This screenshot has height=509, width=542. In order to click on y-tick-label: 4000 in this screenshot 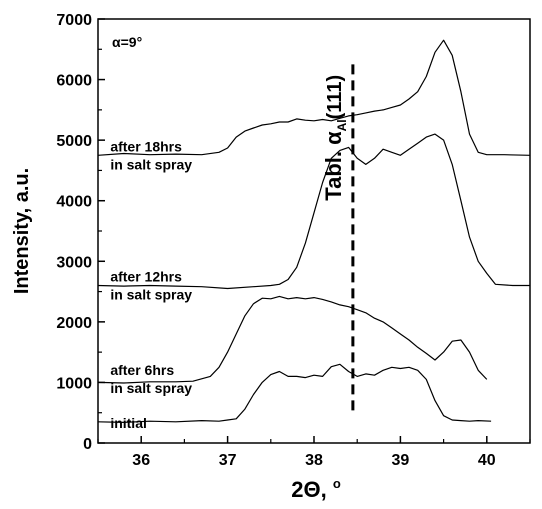, I will do `click(74, 202)`.